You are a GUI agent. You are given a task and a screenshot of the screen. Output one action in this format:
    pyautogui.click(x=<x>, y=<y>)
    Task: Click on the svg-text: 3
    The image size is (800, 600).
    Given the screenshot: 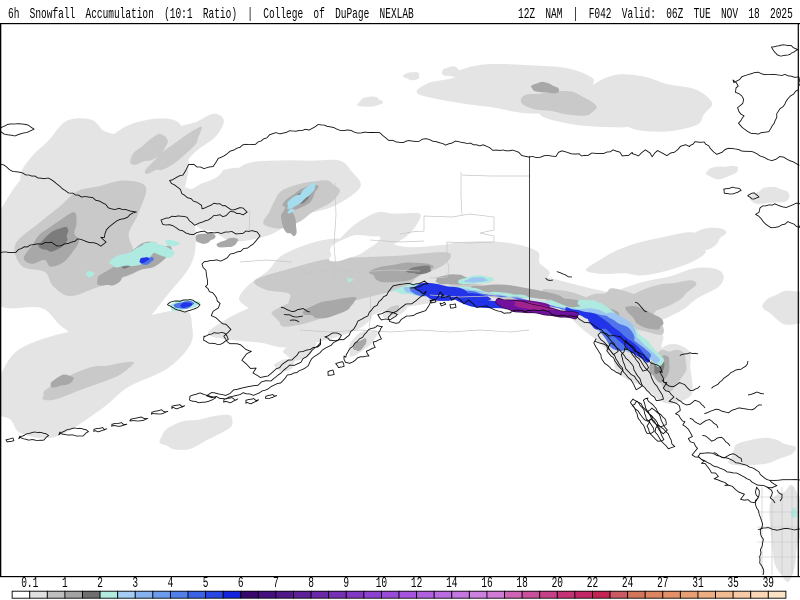 What is the action you would take?
    pyautogui.click(x=135, y=583)
    